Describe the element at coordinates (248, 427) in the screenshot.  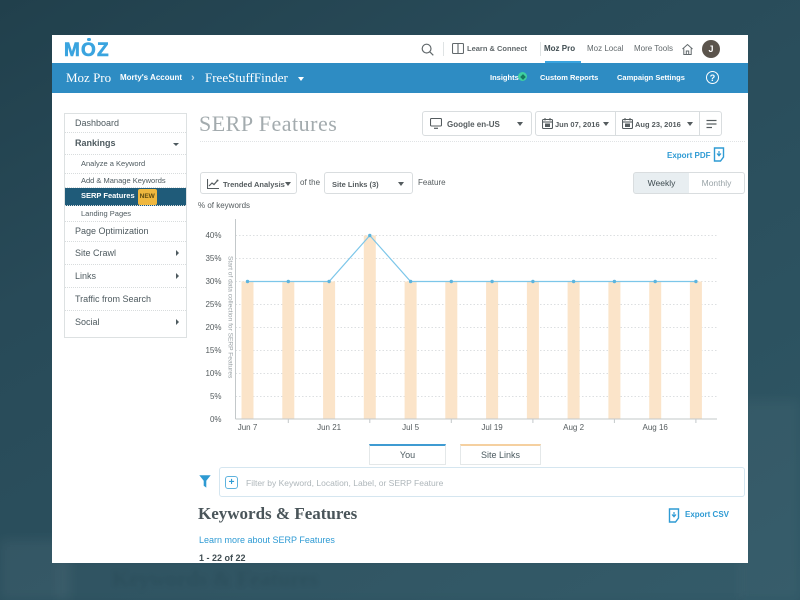
I see `svg-text: Jun 7` at that location.